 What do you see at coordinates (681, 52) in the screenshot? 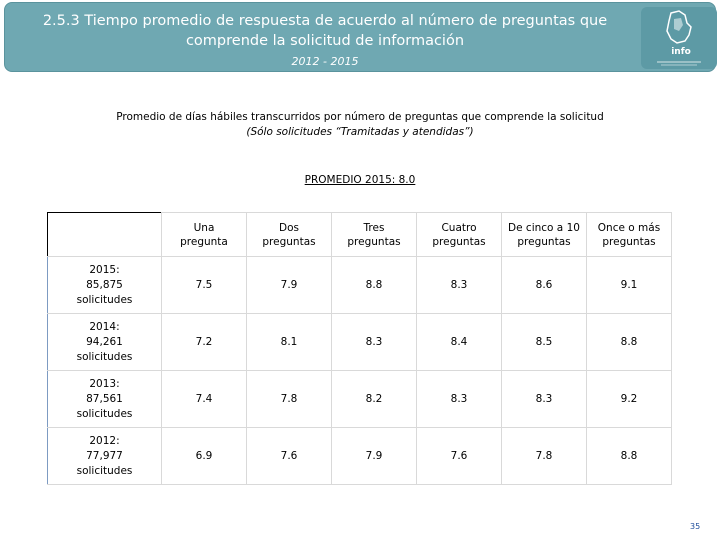
I see `logo-text: info` at bounding box center [681, 52].